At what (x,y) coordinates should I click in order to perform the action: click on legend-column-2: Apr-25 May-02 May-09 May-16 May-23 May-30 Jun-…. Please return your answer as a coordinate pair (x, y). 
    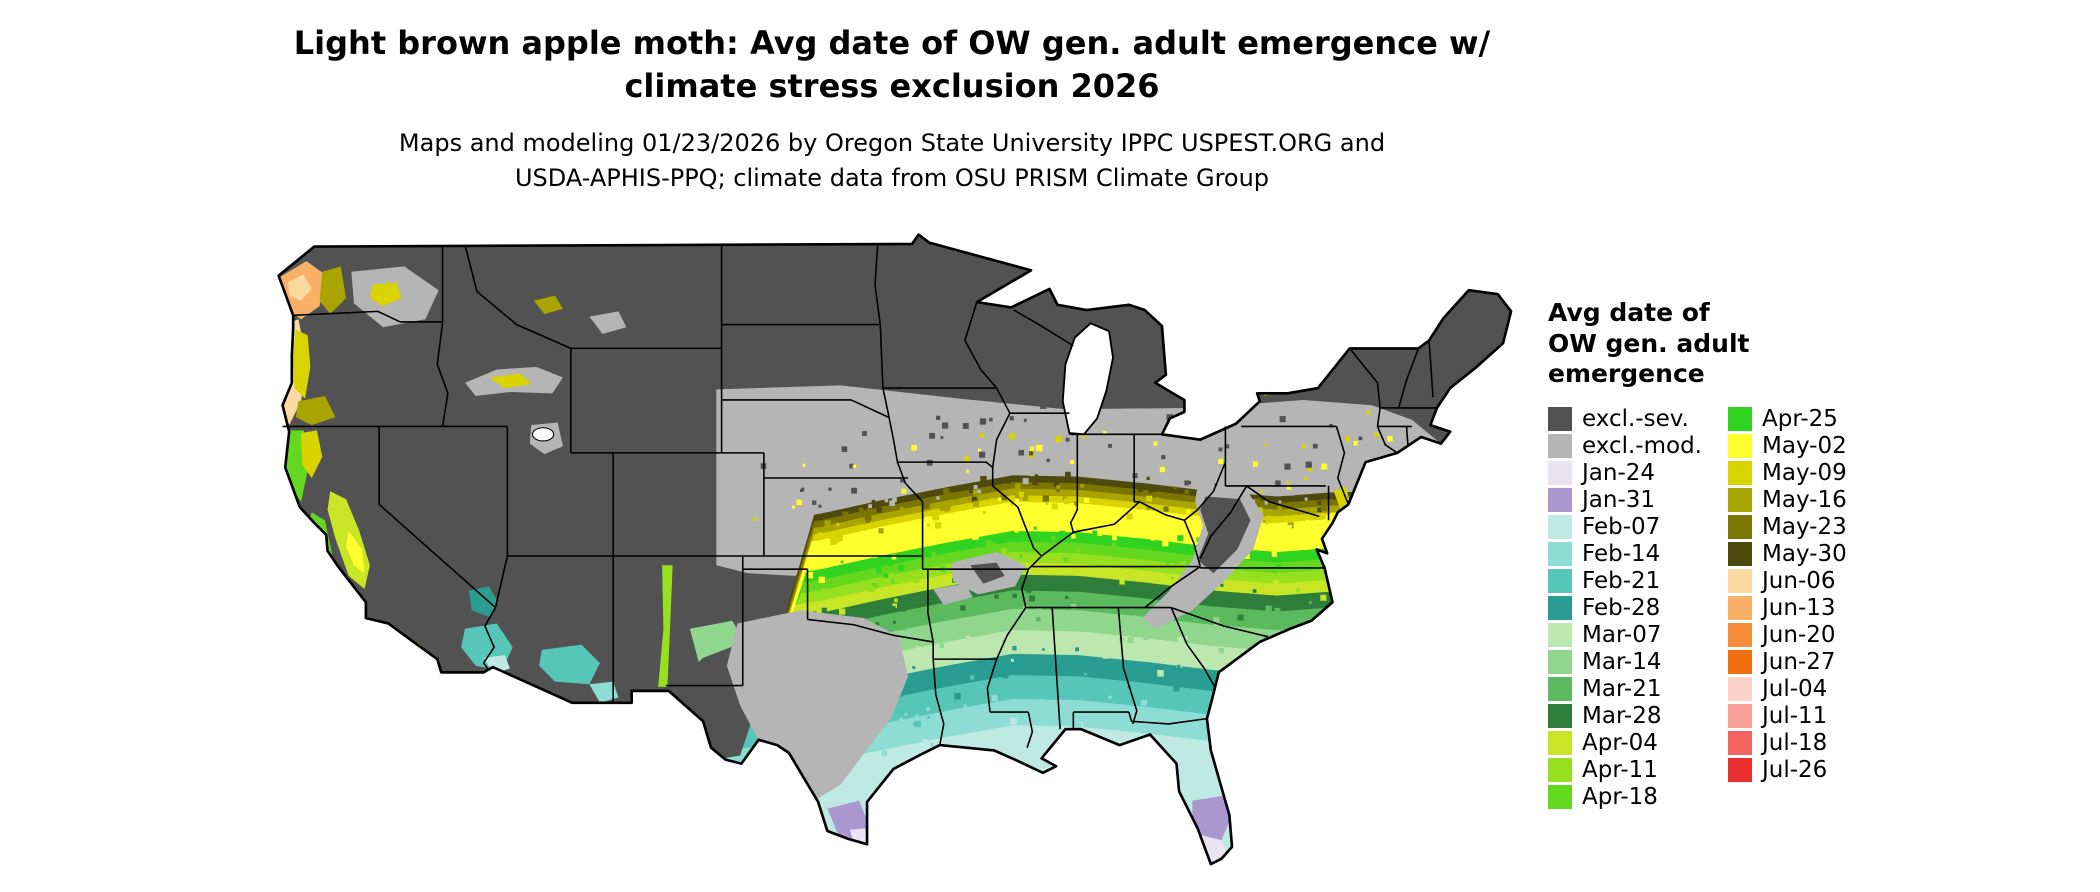
    Looking at the image, I should click on (1787, 595).